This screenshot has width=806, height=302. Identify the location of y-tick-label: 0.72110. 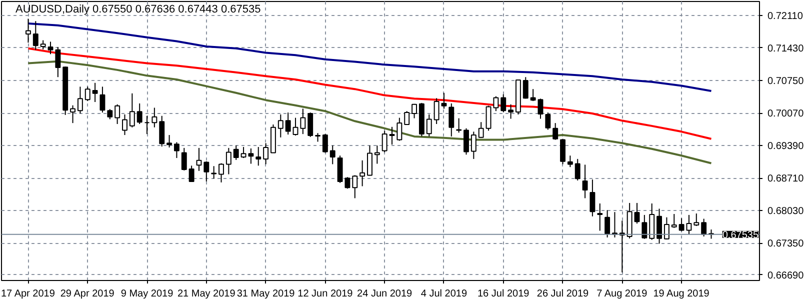
(786, 16).